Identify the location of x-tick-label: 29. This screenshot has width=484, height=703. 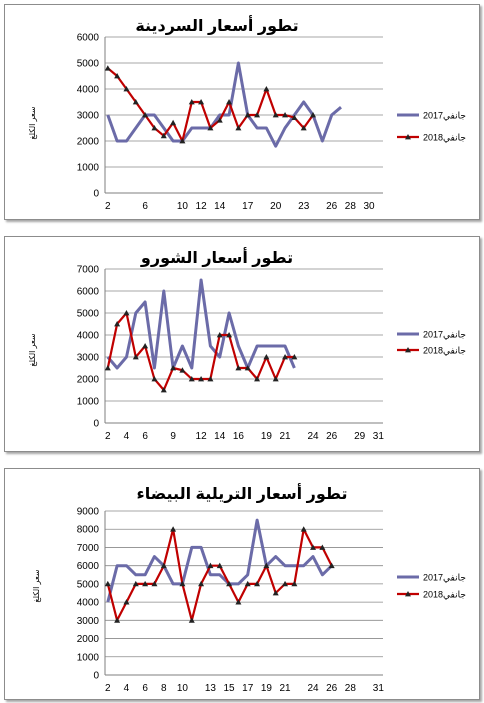
(360, 436).